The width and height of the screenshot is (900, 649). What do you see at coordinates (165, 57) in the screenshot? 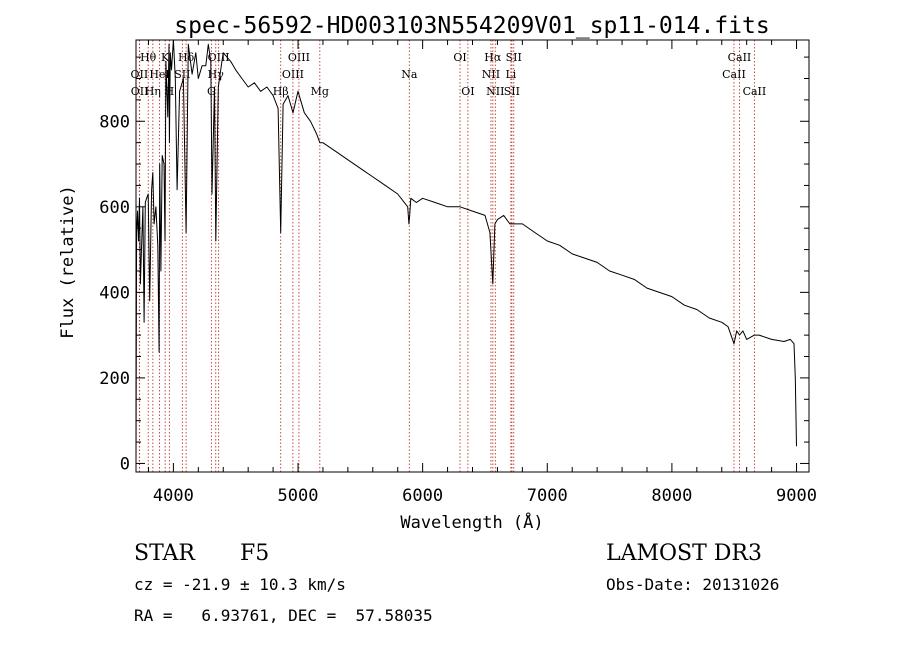
I see `line-marker-label: K` at bounding box center [165, 57].